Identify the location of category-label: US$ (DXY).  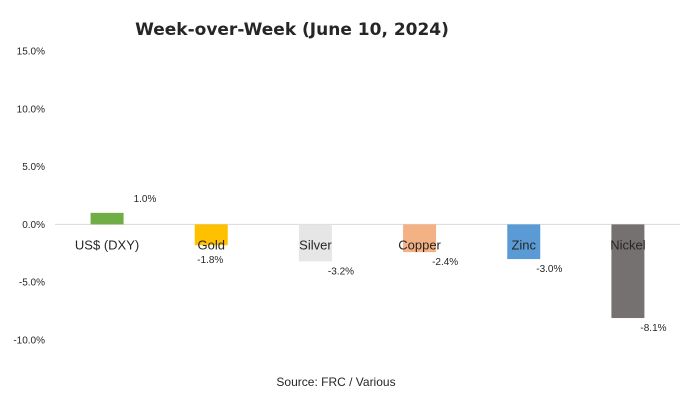
(107, 244).